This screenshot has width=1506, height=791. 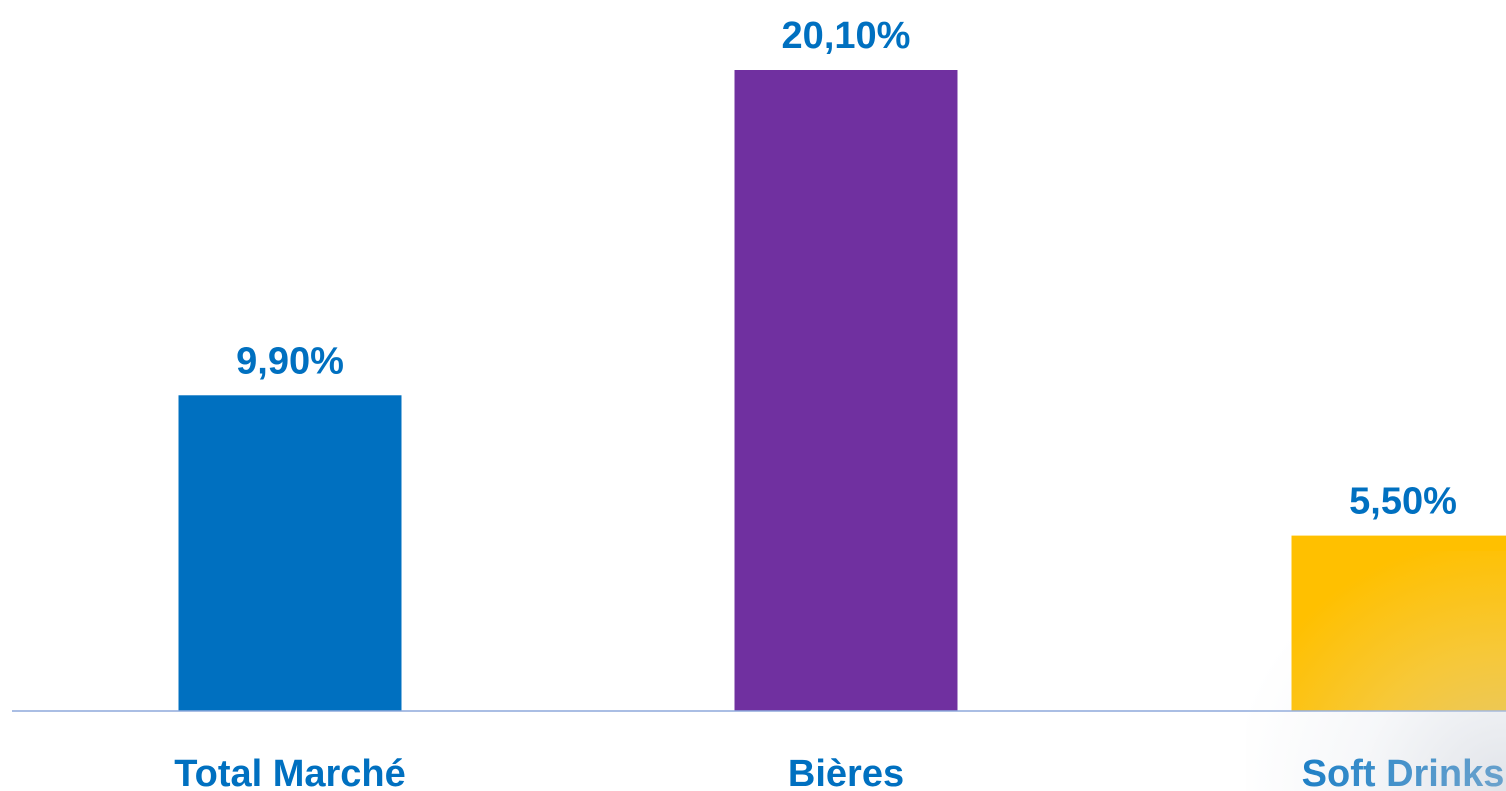 What do you see at coordinates (1403, 502) in the screenshot?
I see `value-label-3: 5,50%` at bounding box center [1403, 502].